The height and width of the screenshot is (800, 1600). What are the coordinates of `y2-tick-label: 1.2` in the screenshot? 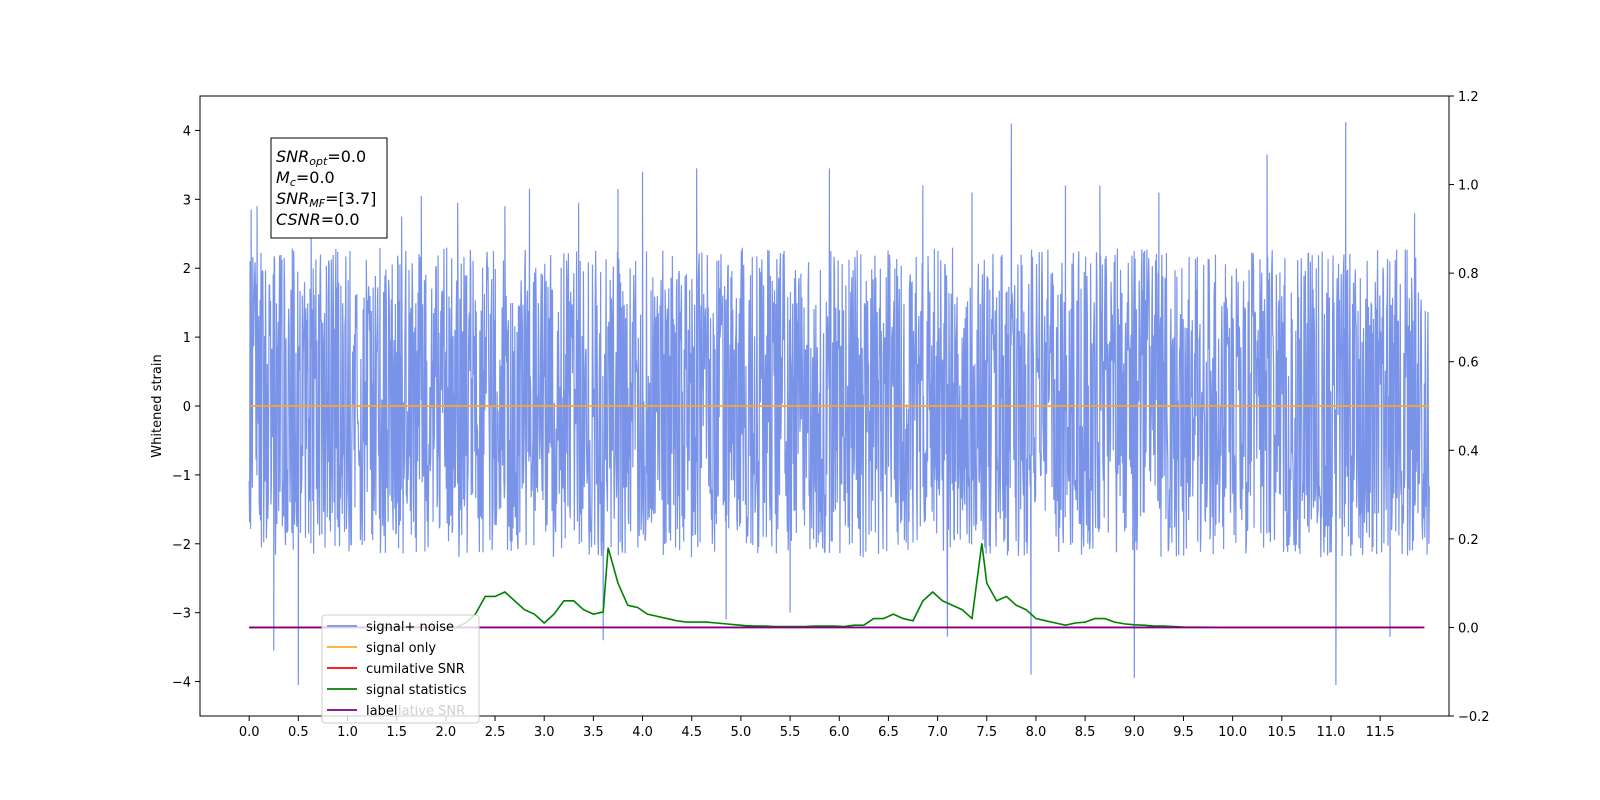 It's located at (1468, 97).